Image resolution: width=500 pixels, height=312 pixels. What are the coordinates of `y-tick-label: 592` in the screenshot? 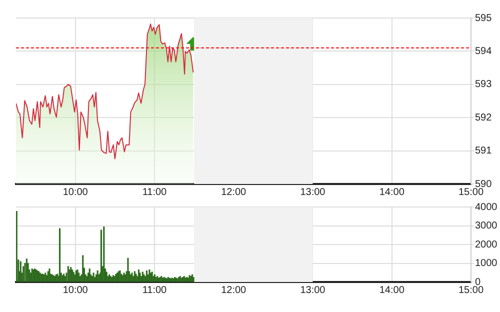 It's located at (483, 118).